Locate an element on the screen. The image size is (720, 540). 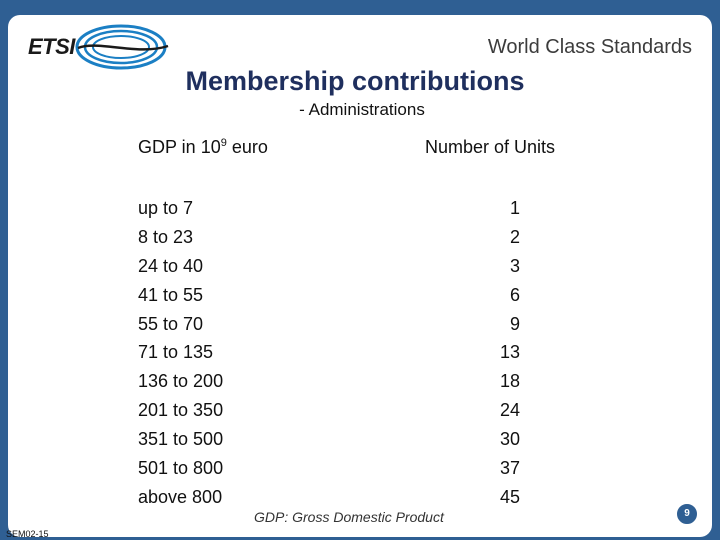
page-number-badge: 9 is located at coordinates (687, 514).